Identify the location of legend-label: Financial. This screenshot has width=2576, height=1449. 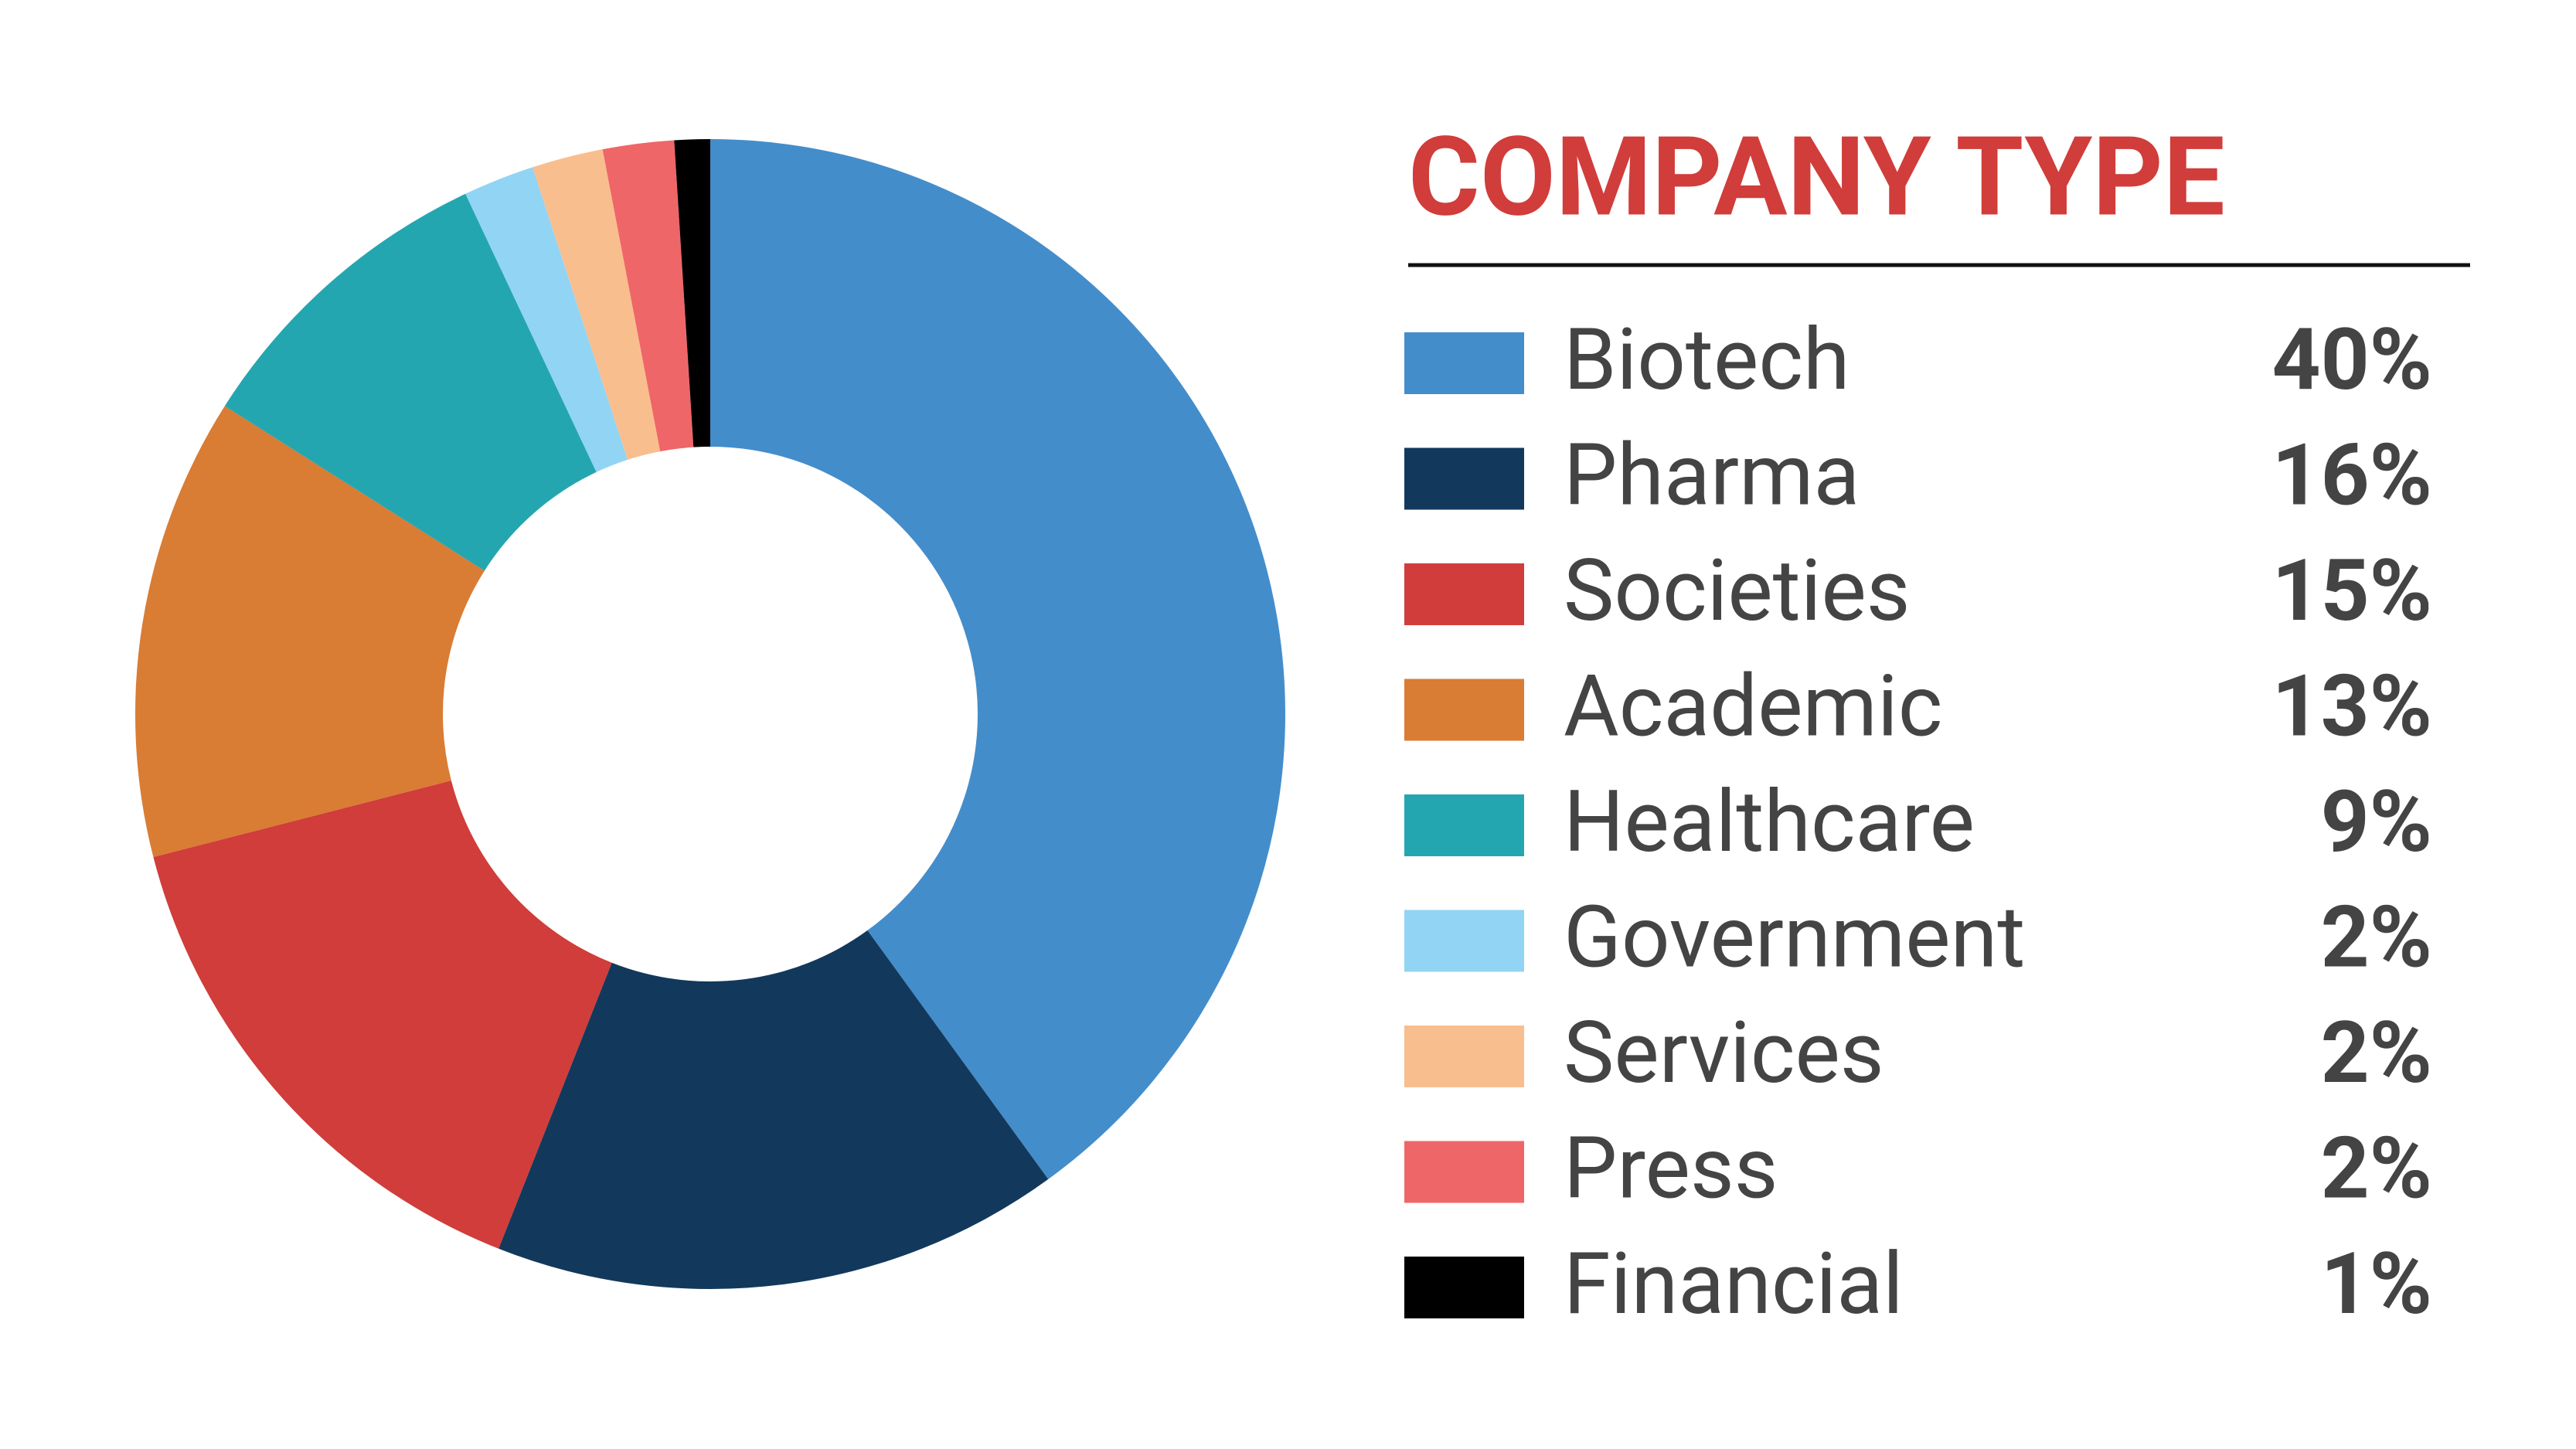
(1734, 1284).